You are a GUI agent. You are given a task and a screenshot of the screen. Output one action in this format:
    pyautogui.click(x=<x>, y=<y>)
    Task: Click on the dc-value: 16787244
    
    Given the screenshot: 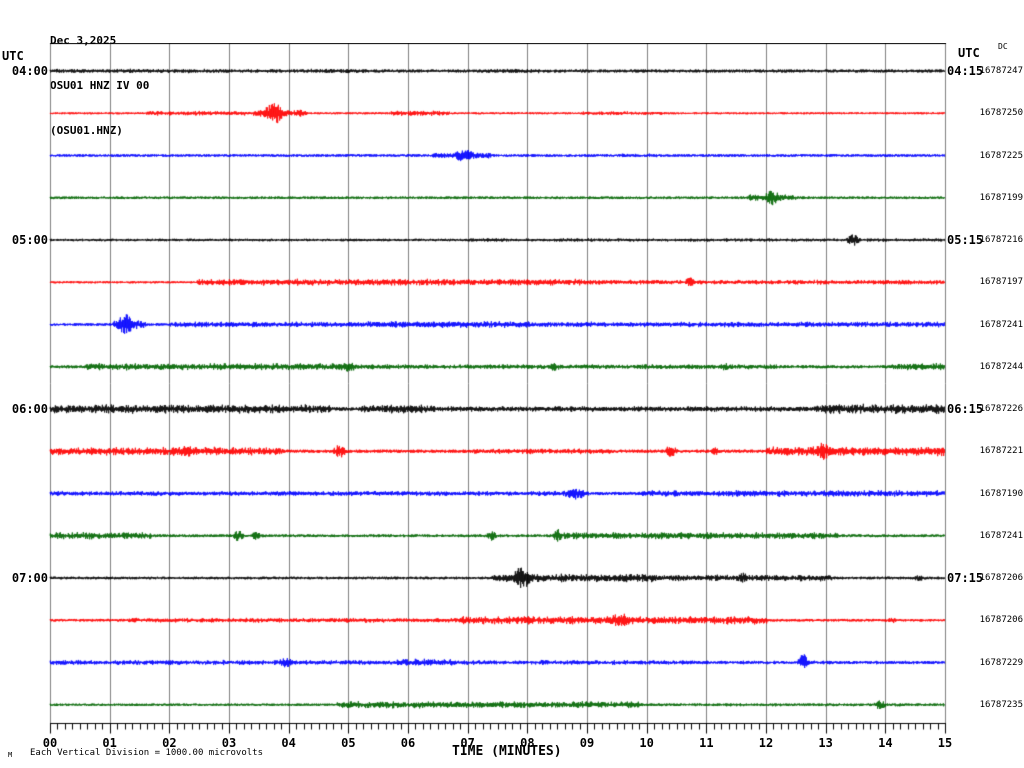 What is the action you would take?
    pyautogui.click(x=1001, y=366)
    